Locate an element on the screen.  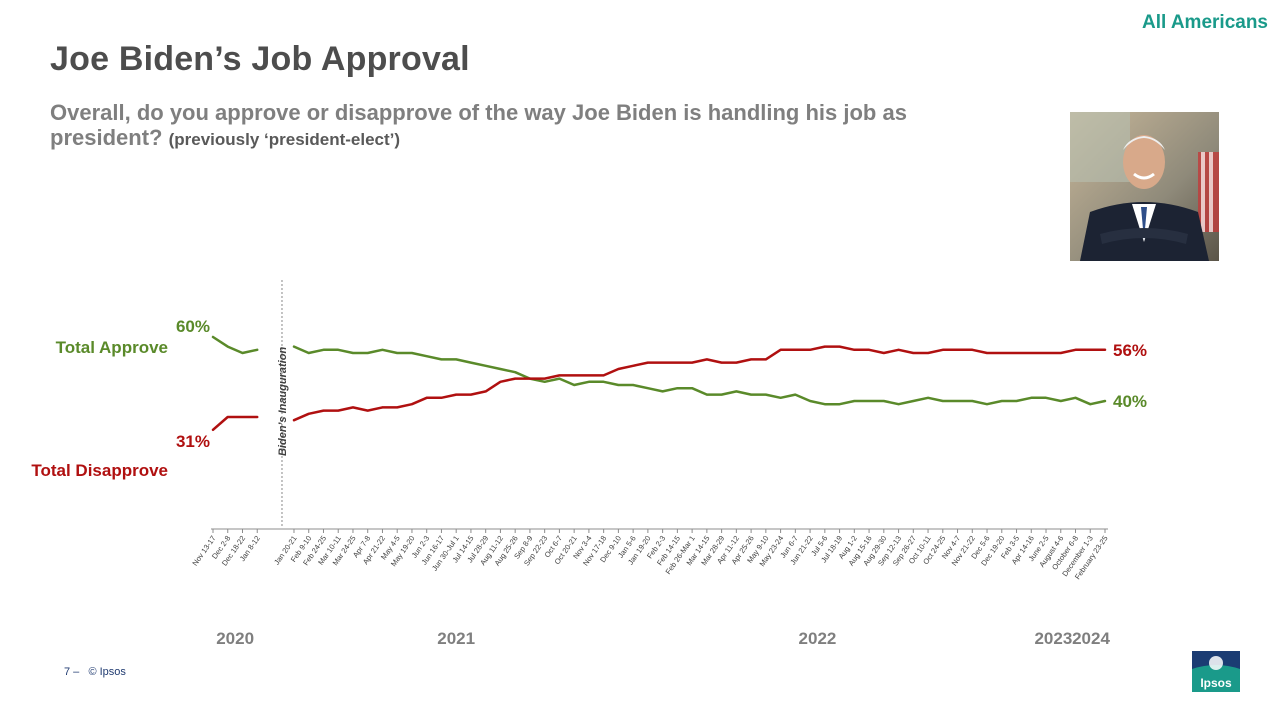
year-label: 2021 is located at coordinates (456, 638).